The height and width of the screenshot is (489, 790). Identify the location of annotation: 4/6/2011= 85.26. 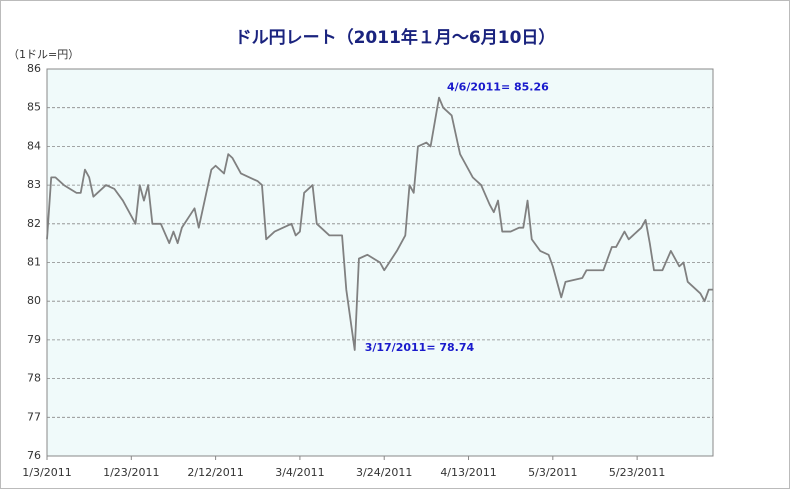
(498, 87).